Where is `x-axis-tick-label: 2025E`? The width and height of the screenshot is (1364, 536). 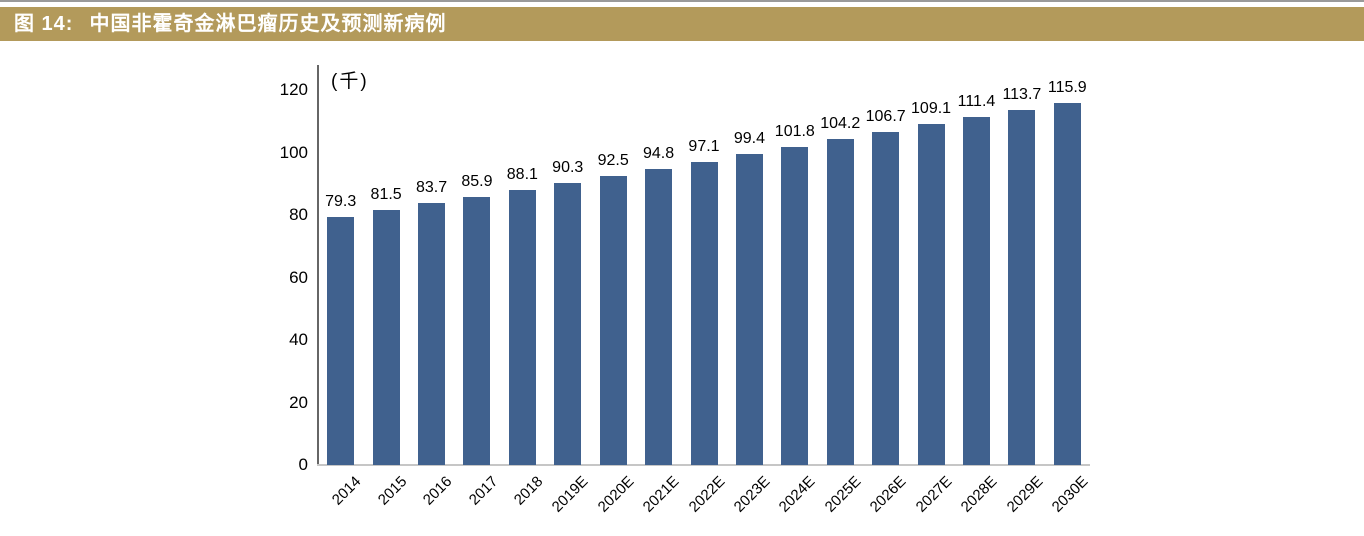
x-axis-tick-label: 2025E is located at coordinates (843, 494).